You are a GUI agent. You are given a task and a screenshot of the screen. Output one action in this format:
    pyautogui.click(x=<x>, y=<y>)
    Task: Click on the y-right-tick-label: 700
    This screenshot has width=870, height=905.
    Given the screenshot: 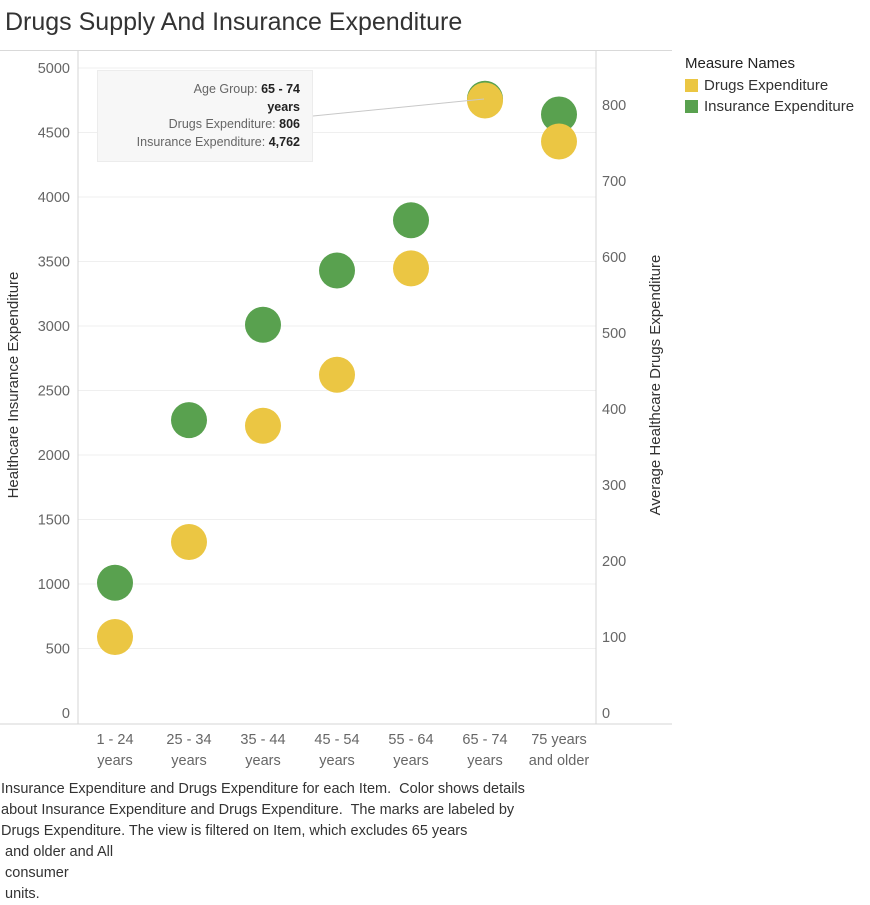 What is the action you would take?
    pyautogui.click(x=614, y=182)
    